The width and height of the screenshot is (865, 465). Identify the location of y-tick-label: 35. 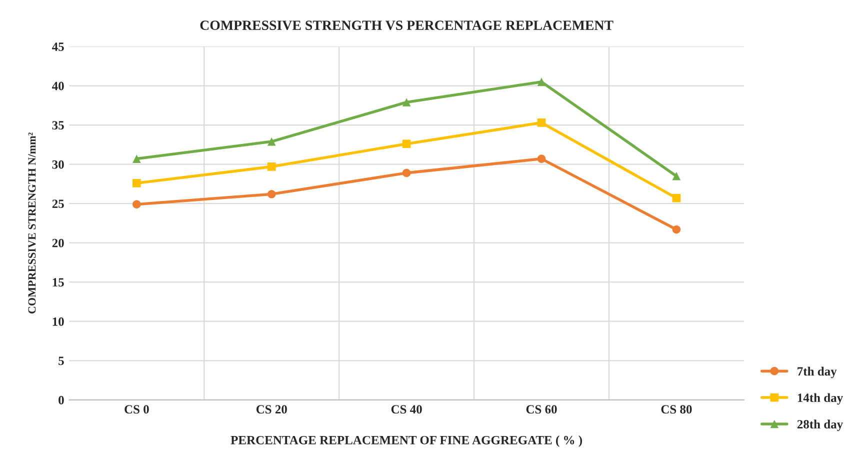
(58, 125).